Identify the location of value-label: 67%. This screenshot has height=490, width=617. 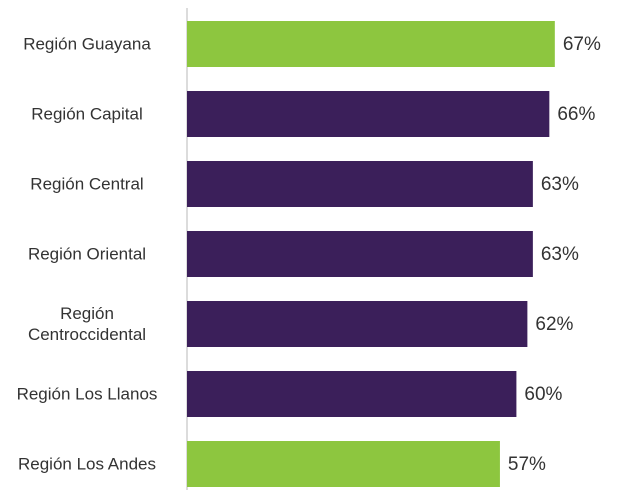
(582, 44).